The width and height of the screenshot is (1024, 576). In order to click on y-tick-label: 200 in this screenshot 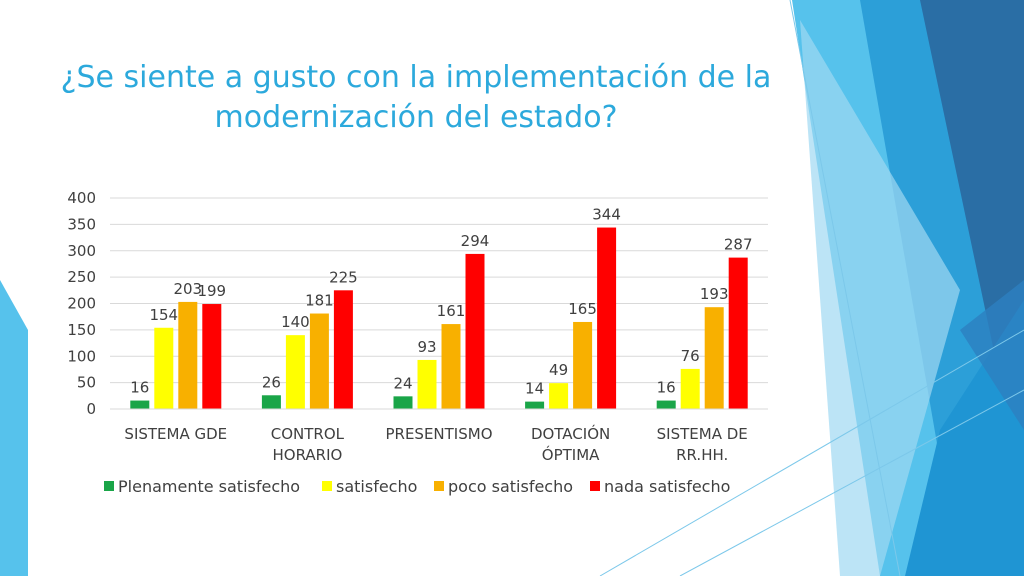, I will do `click(81, 304)`.